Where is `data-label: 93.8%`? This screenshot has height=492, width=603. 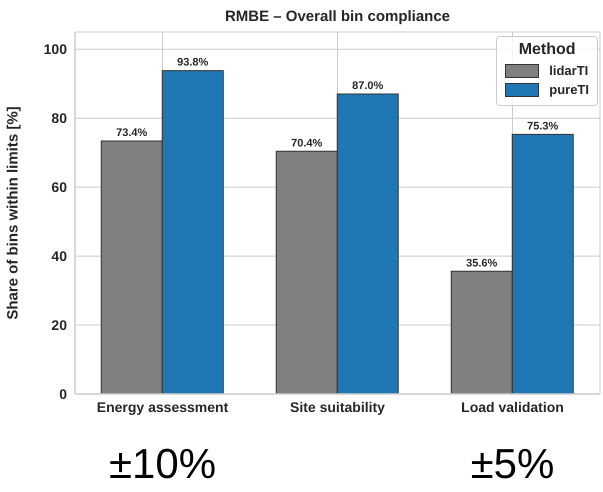
data-label: 93.8% is located at coordinates (193, 62).